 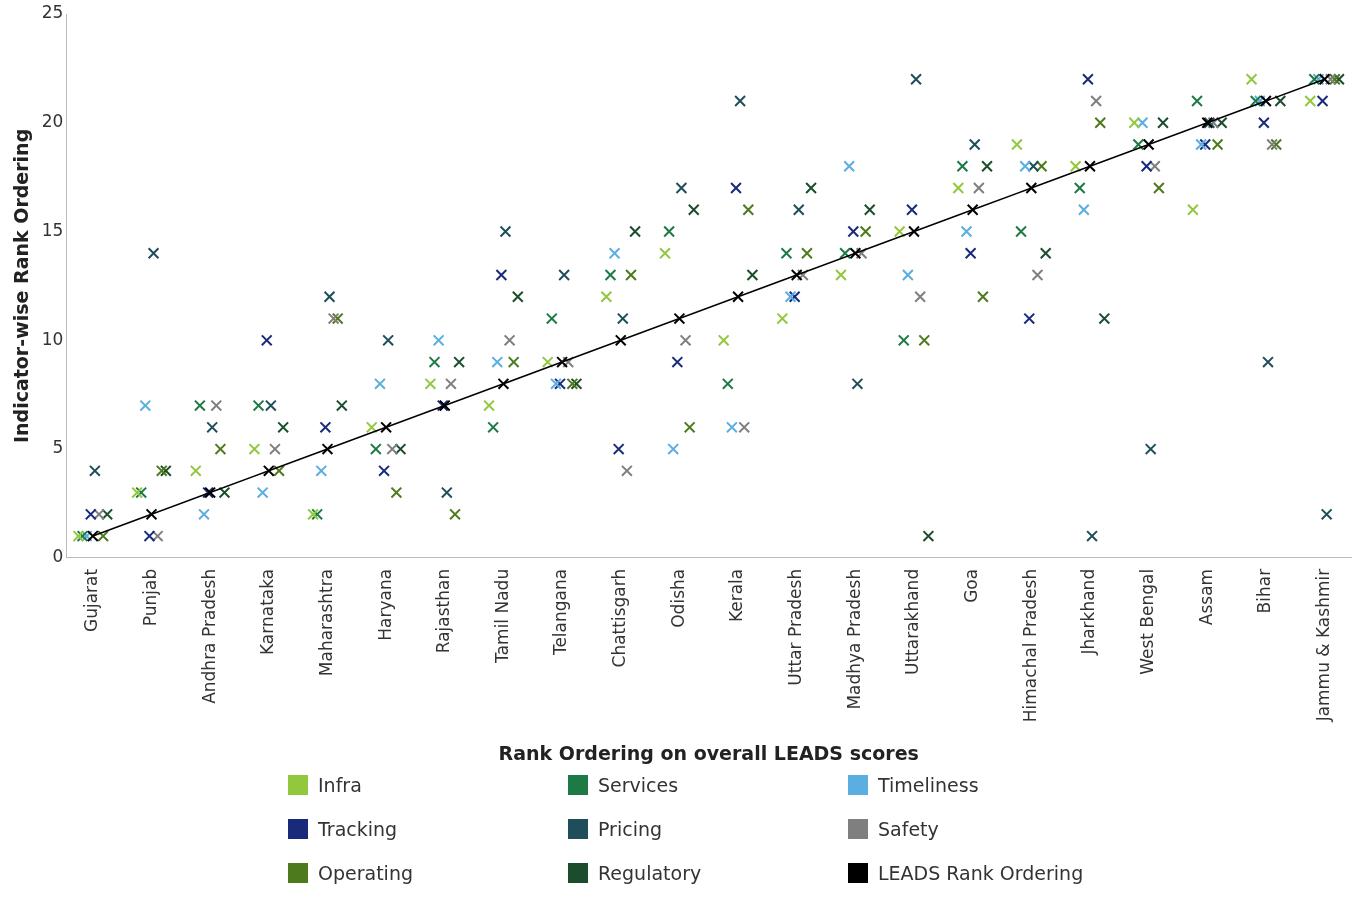 What do you see at coordinates (708, 752) in the screenshot?
I see `x-axis-title: Rank Ordering on overall LEADS scores` at bounding box center [708, 752].